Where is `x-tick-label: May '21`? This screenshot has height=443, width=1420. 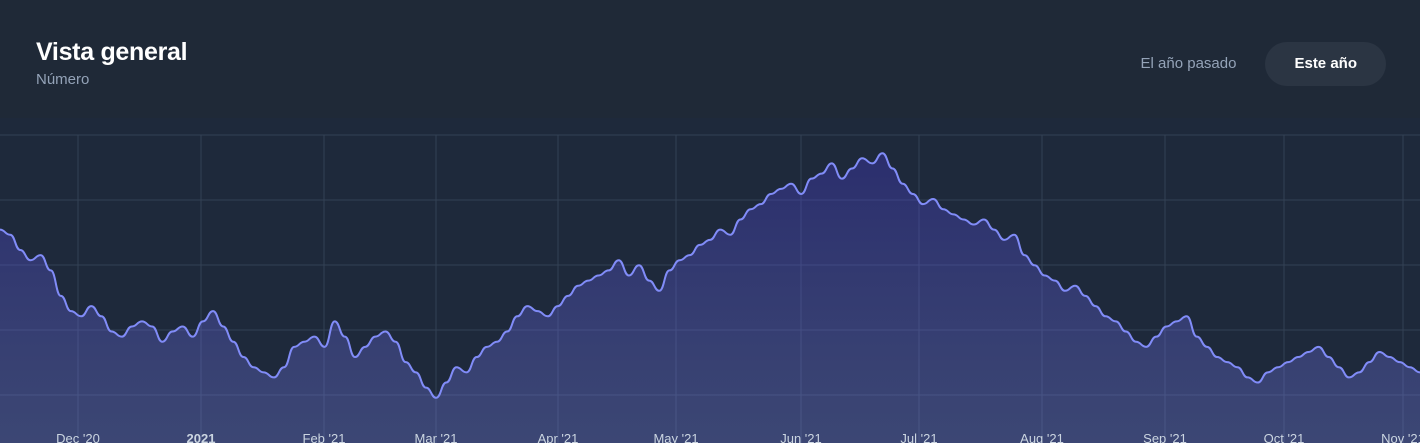 x-tick-label: May '21 is located at coordinates (675, 437).